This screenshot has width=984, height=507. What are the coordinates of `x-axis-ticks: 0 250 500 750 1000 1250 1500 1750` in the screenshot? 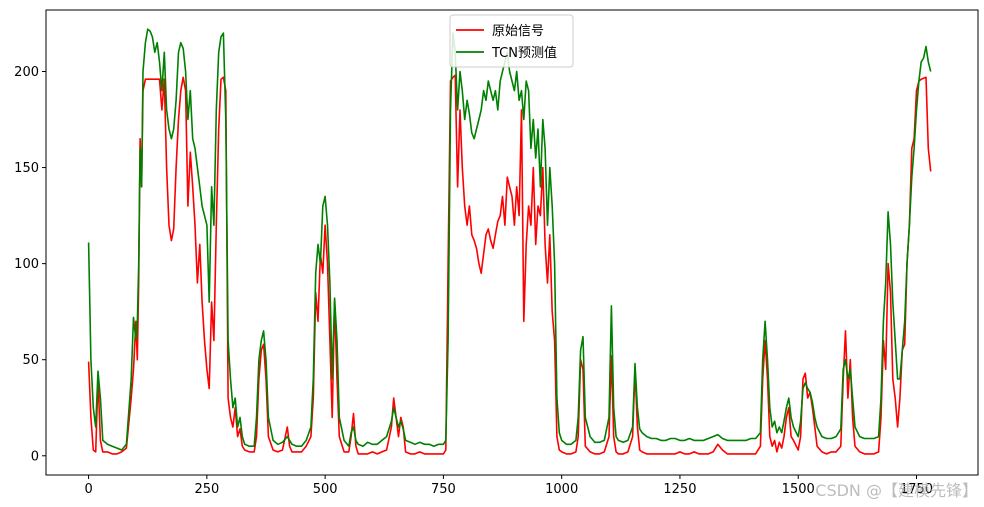 It's located at (508, 486).